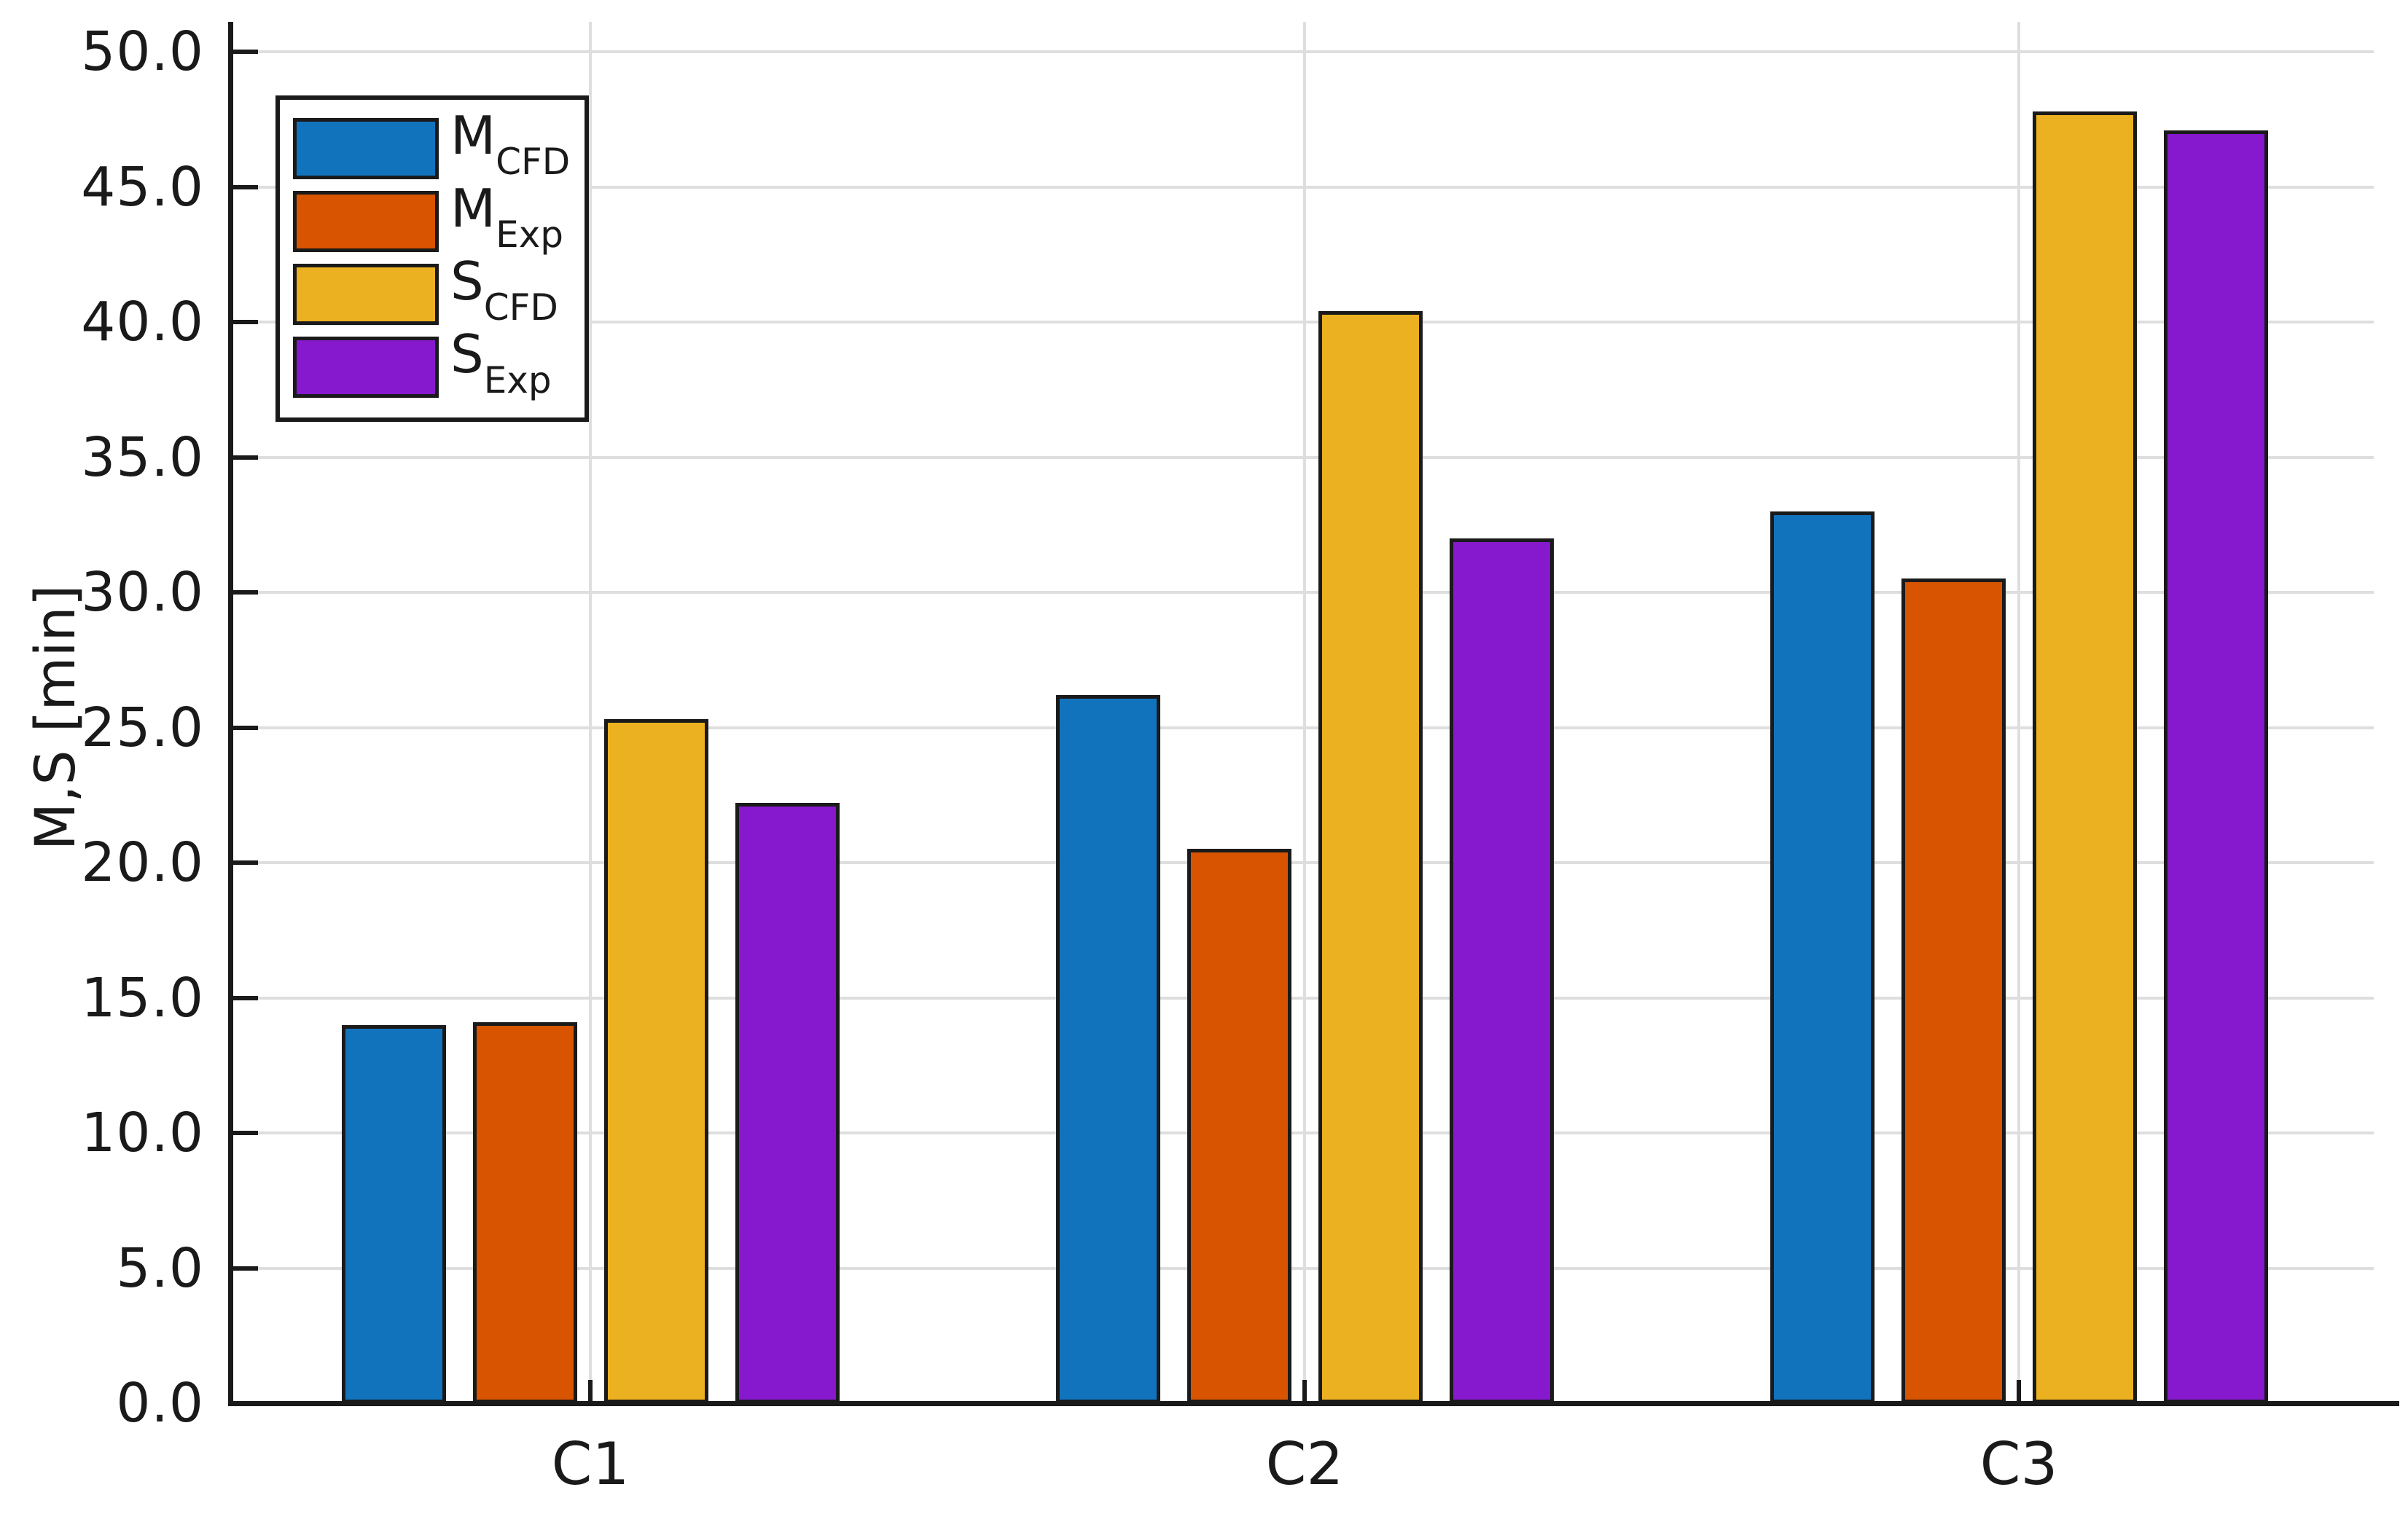  Describe the element at coordinates (366, 367) in the screenshot. I see `legend-swatch-S_Exp` at that location.